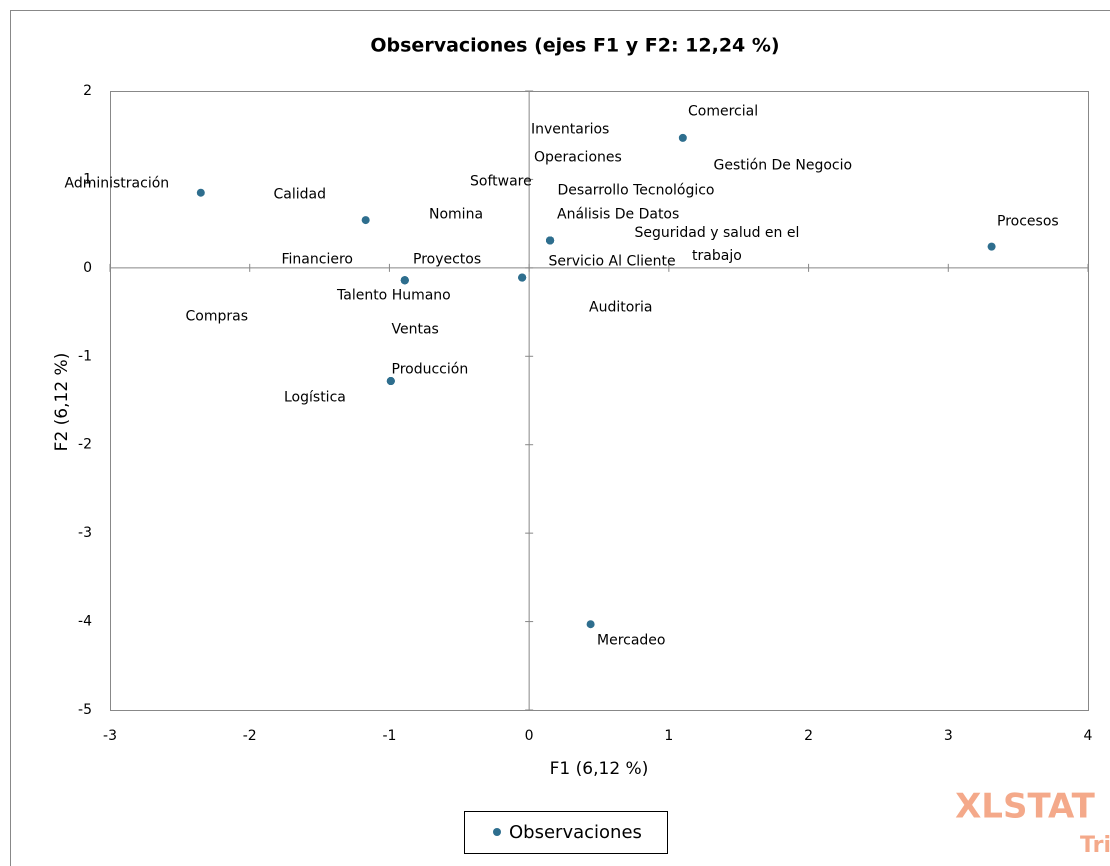 The width and height of the screenshot is (1110, 866). What do you see at coordinates (87, 179) in the screenshot?
I see `y-tick-label: 1` at bounding box center [87, 179].